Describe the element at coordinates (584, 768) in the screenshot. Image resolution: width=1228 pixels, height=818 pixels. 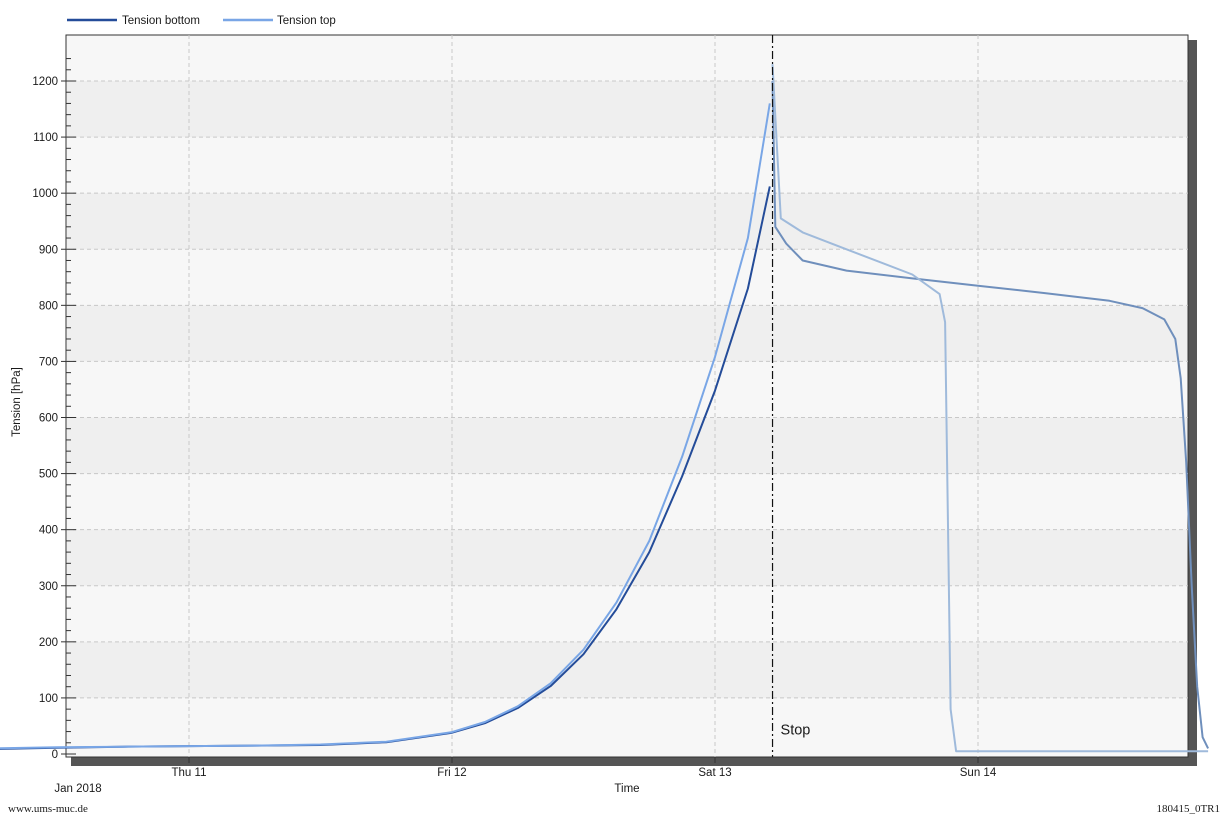
I see `x-tick-labels: Thu 11 Fri 12 Sat 13 Sun 14` at that location.